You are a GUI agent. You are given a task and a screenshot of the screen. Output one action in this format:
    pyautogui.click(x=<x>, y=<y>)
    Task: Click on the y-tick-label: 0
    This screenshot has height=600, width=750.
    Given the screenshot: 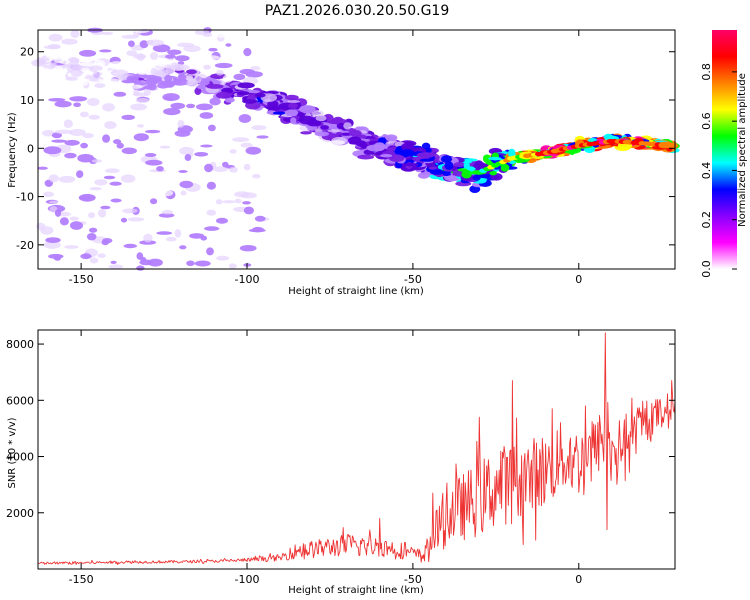 What is the action you would take?
    pyautogui.click(x=30, y=148)
    